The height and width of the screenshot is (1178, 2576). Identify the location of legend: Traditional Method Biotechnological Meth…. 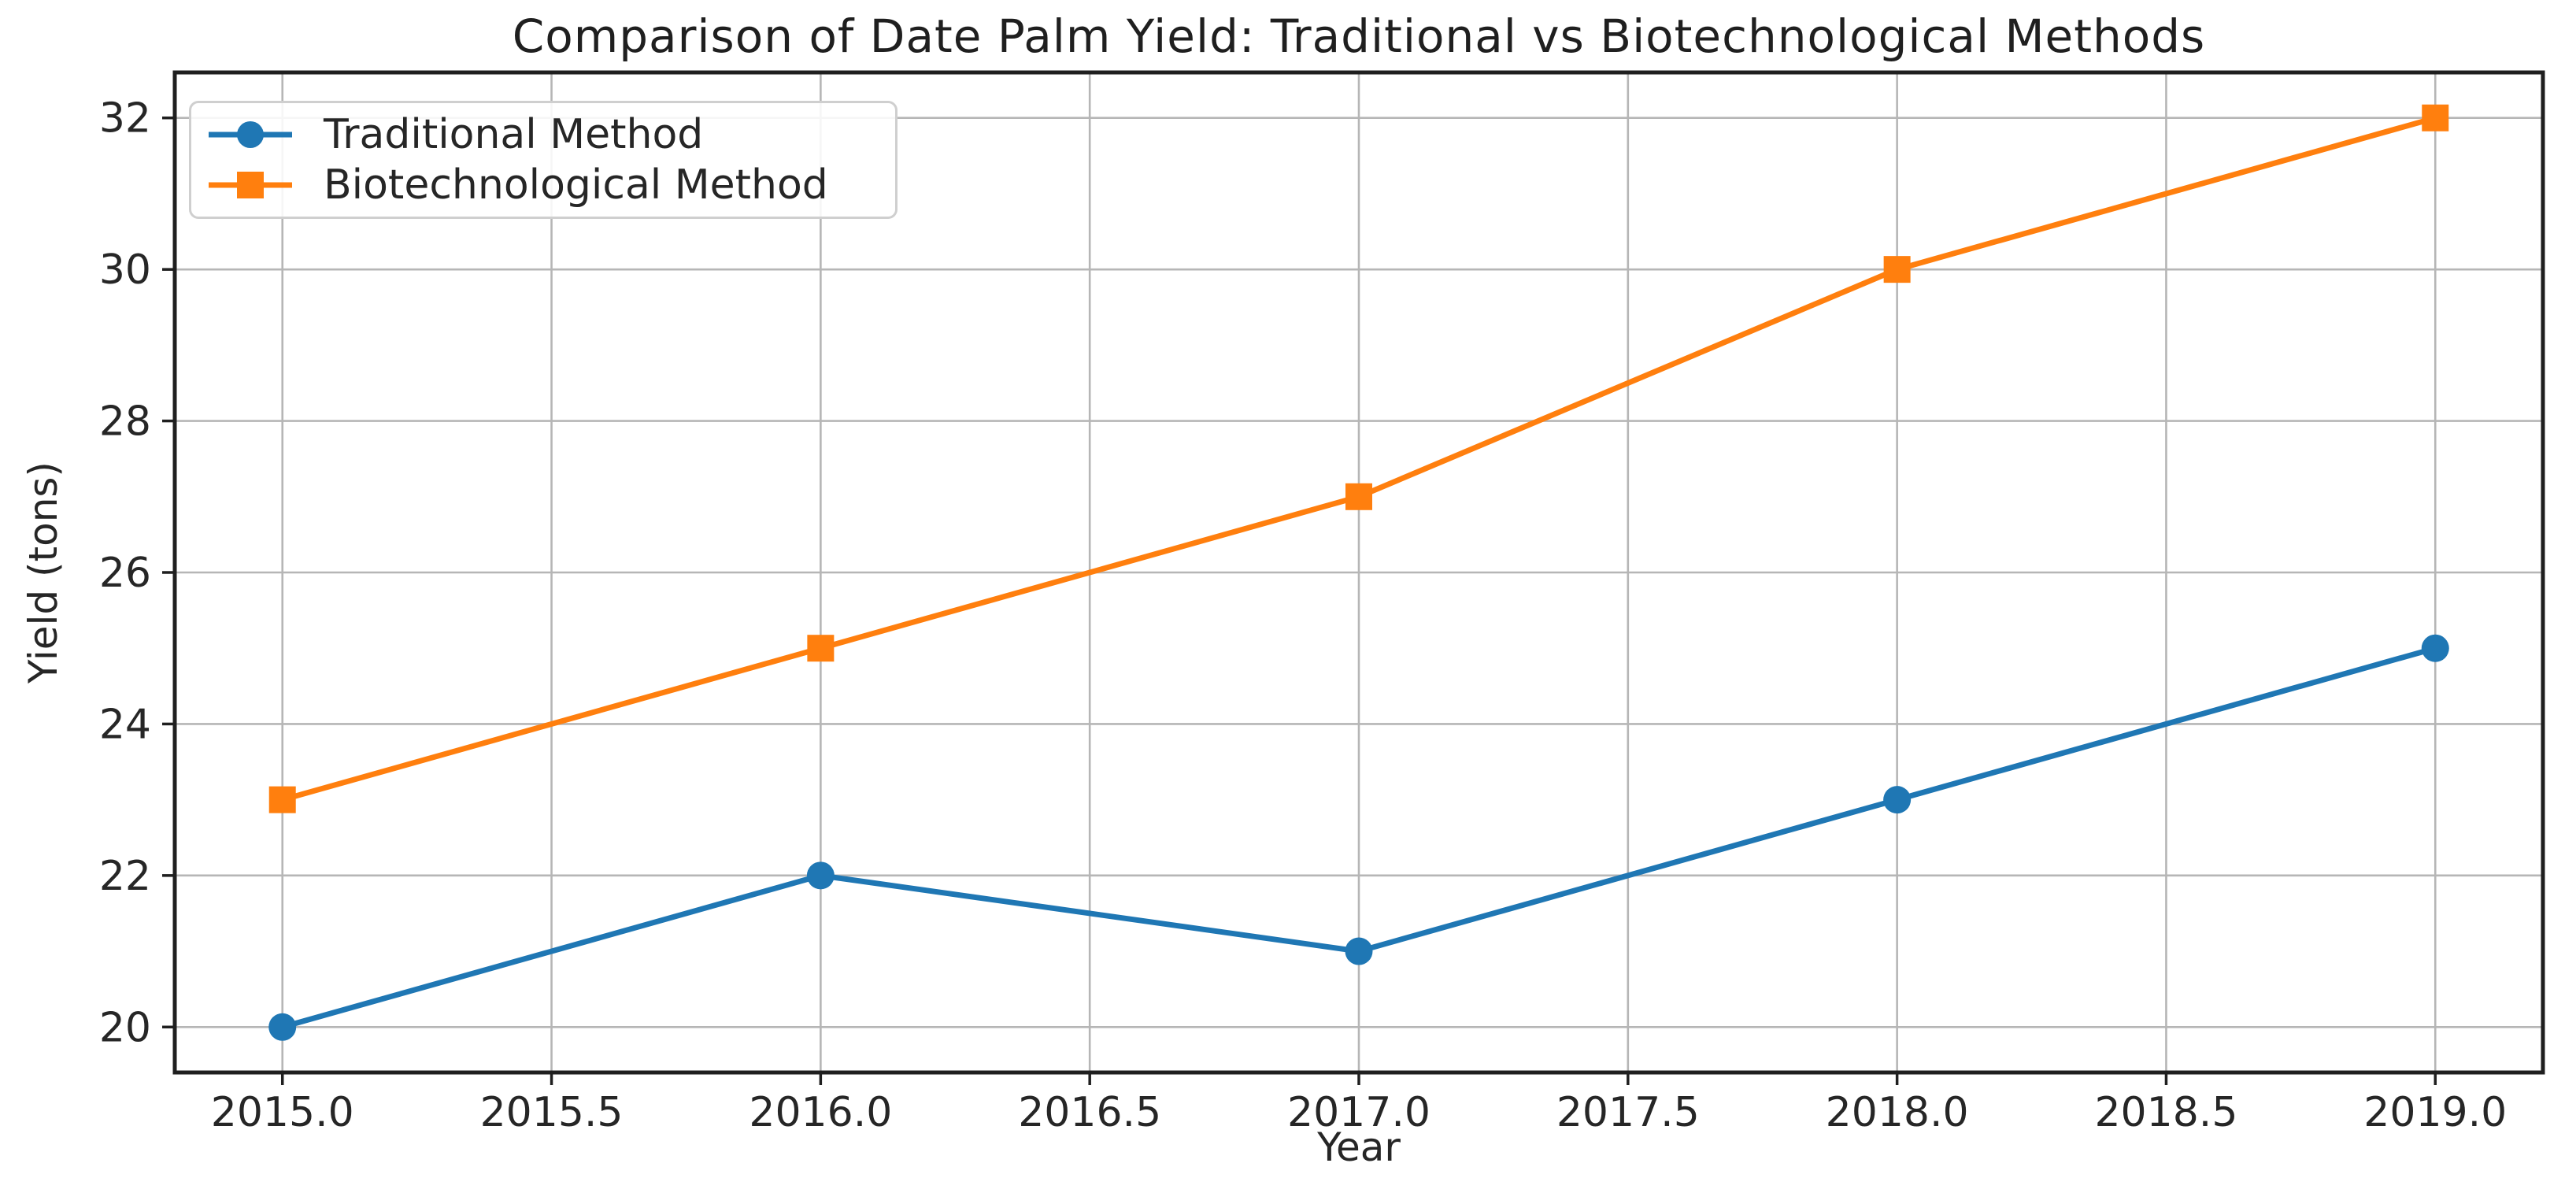
(543, 160).